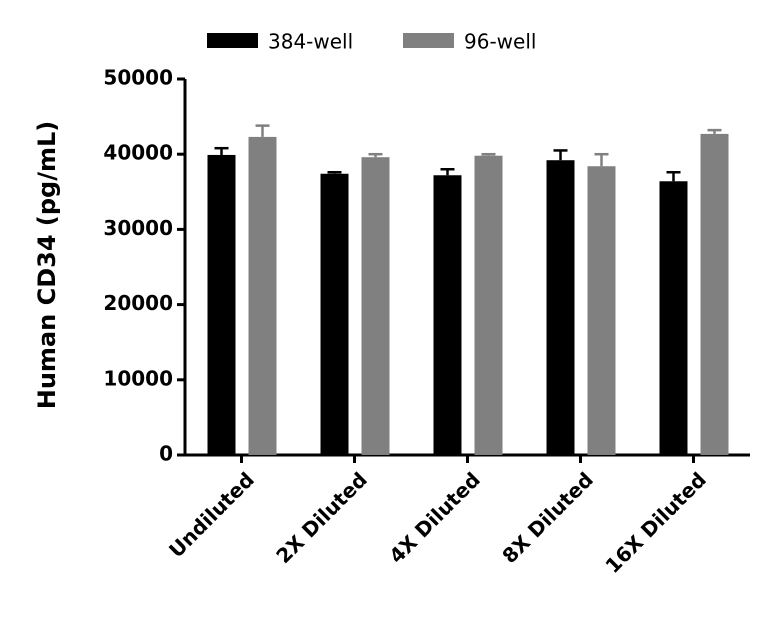  Describe the element at coordinates (310, 42) in the screenshot. I see `legend-label: 384-well` at that location.